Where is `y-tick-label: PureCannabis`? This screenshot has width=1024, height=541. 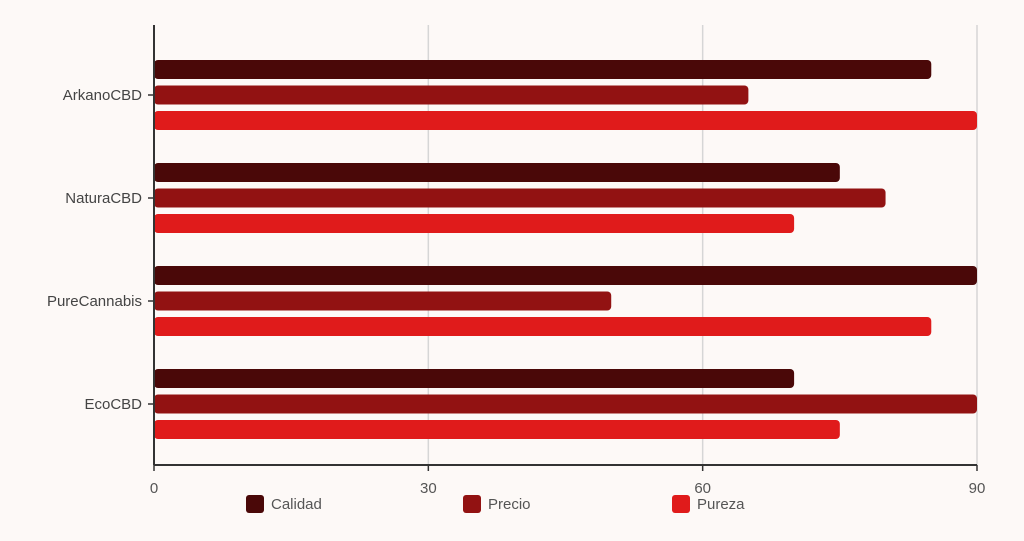 y-tick-label: PureCannabis is located at coordinates (94, 301).